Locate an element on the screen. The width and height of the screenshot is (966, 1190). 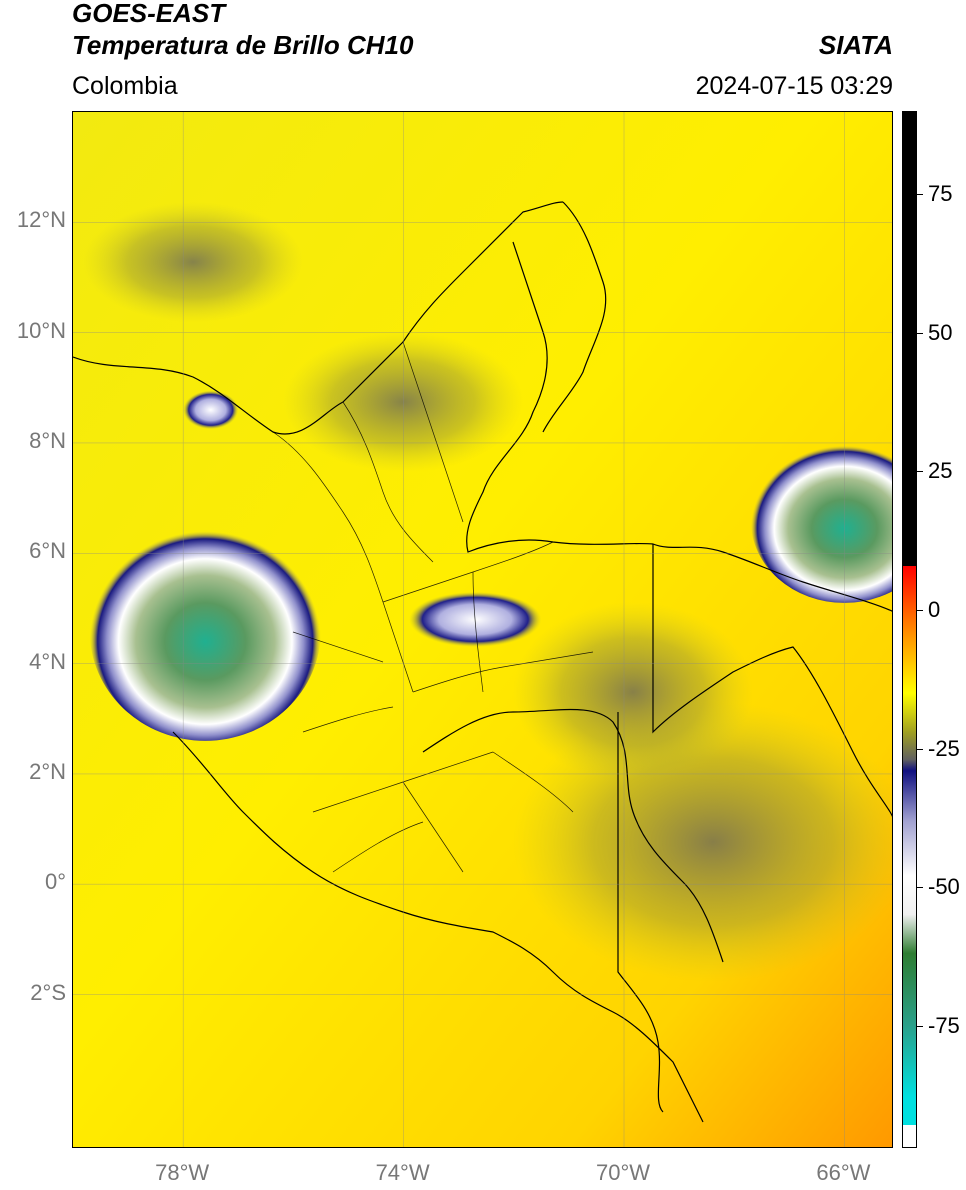
lat-label: 0° is located at coordinates (55, 882).